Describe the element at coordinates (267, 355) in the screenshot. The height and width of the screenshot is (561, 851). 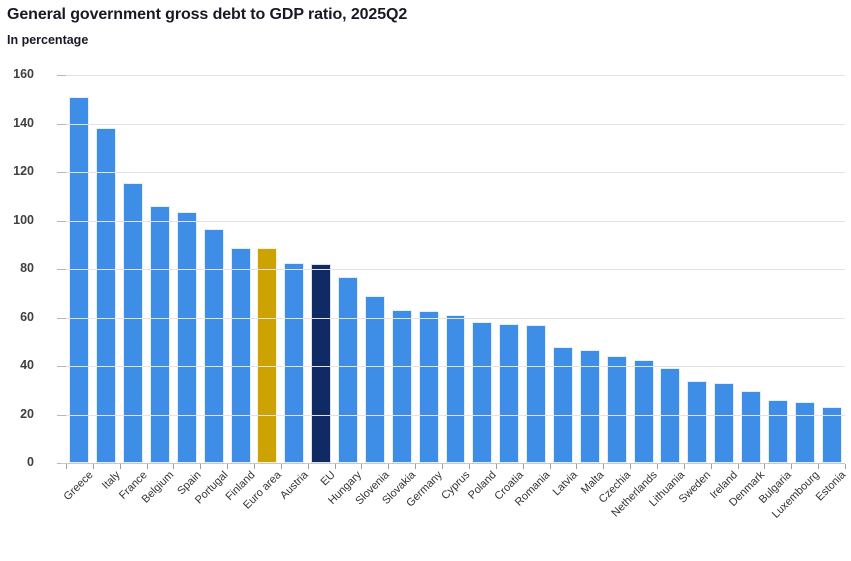
I see `bar-euro-area` at that location.